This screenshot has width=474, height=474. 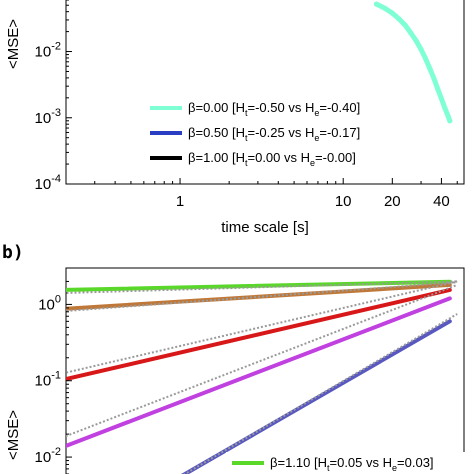 What do you see at coordinates (49, 303) in the screenshot?
I see `y-tick-label: 10⁰` at bounding box center [49, 303].